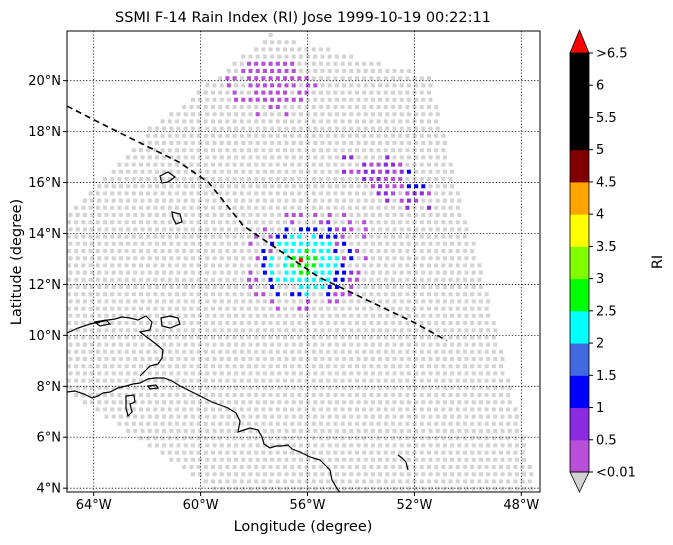 The width and height of the screenshot is (673, 545). What do you see at coordinates (600, 344) in the screenshot?
I see `colorbar-tick-label: 2` at bounding box center [600, 344].